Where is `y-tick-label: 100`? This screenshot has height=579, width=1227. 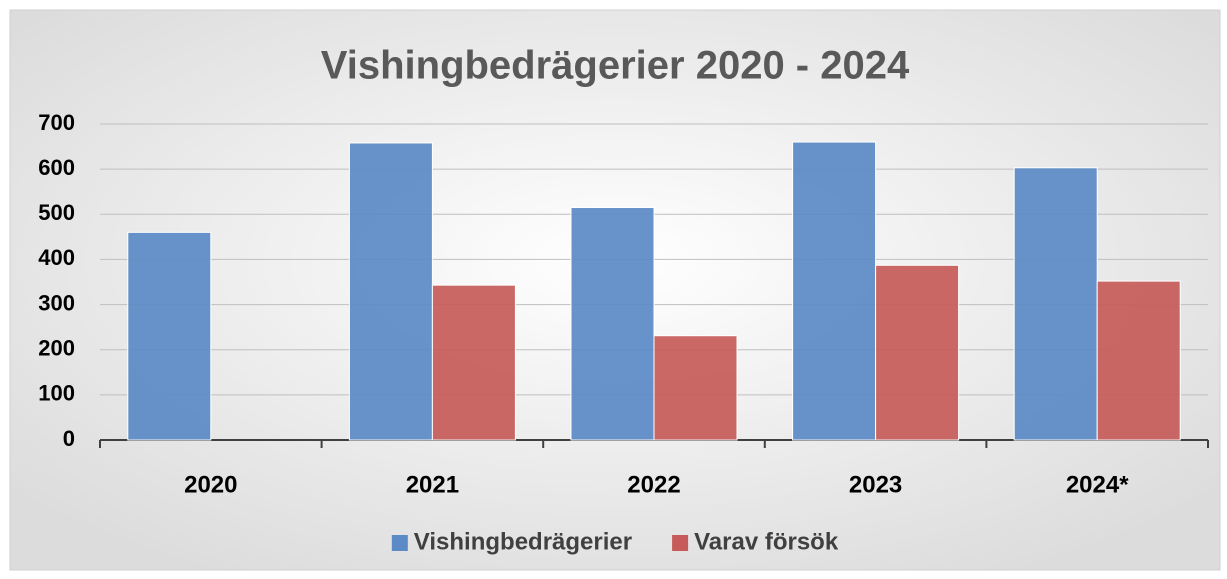
y-tick-label: 100 is located at coordinates (56, 393).